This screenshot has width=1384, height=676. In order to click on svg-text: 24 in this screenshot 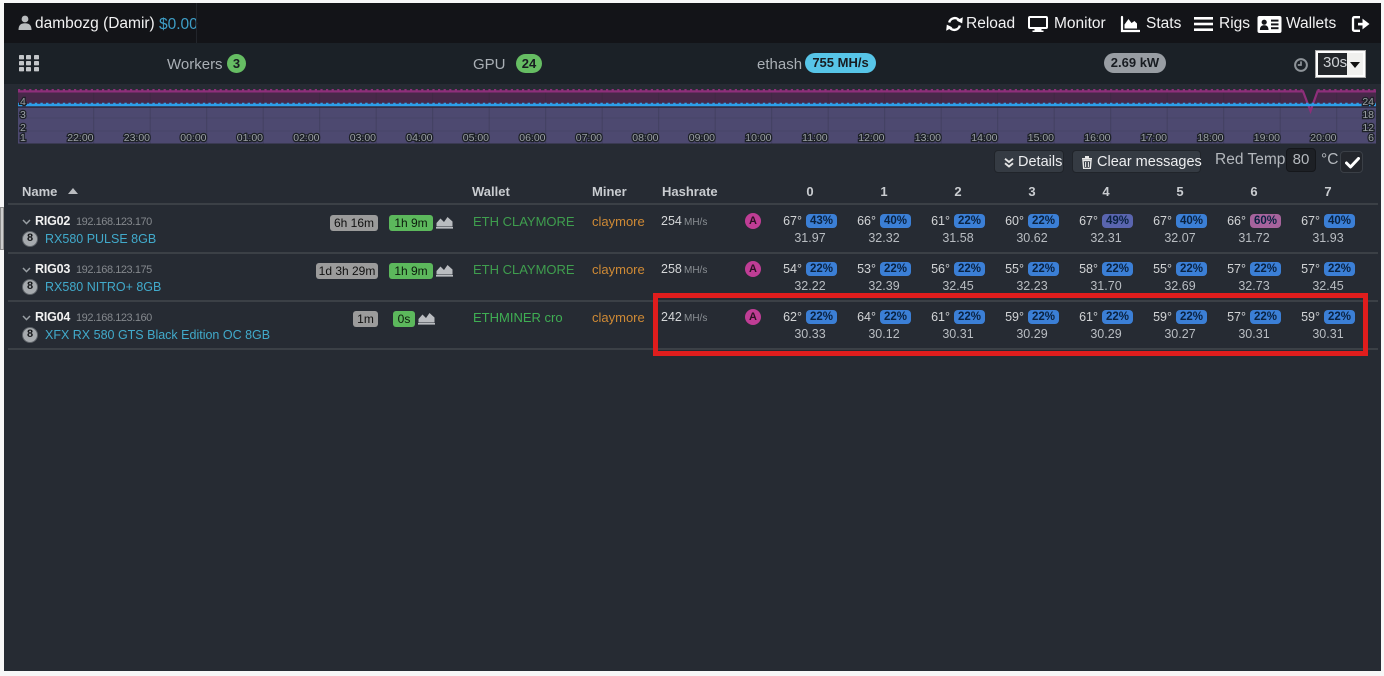, I will do `click(1368, 102)`.